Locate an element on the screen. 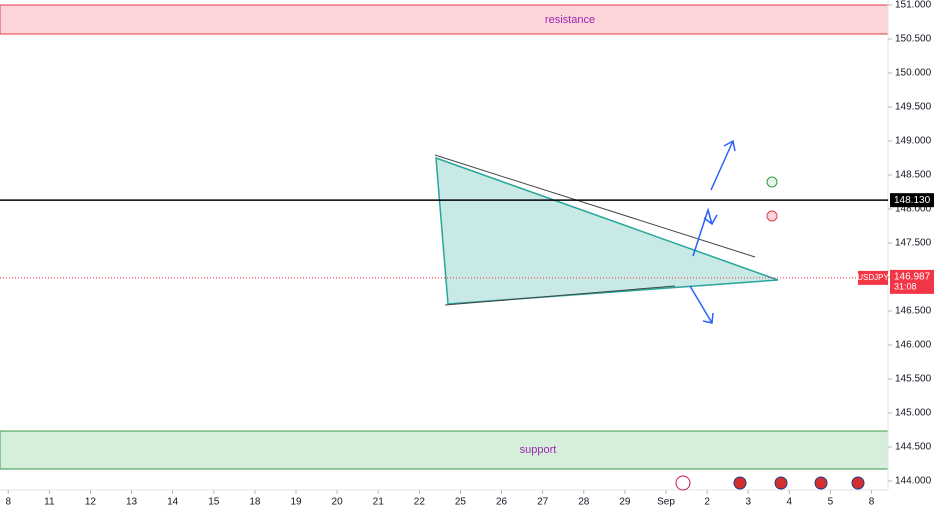  y-tick-label: 149.000 is located at coordinates (913, 141).